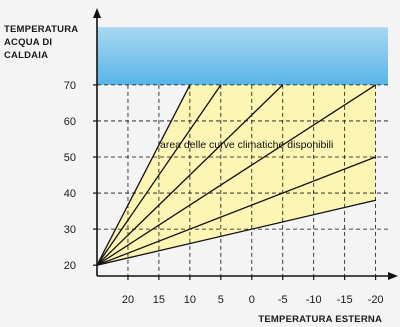 This screenshot has width=400, height=327. Describe the element at coordinates (28, 42) in the screenshot. I see `y-axis-title-line-2: ACQUA DI` at that location.